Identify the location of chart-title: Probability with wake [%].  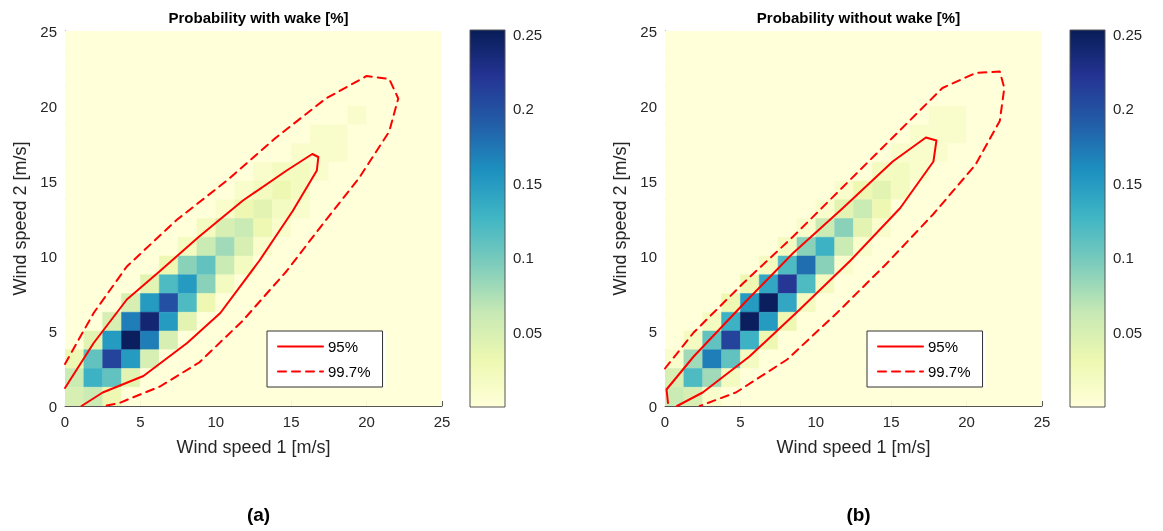
(258, 17).